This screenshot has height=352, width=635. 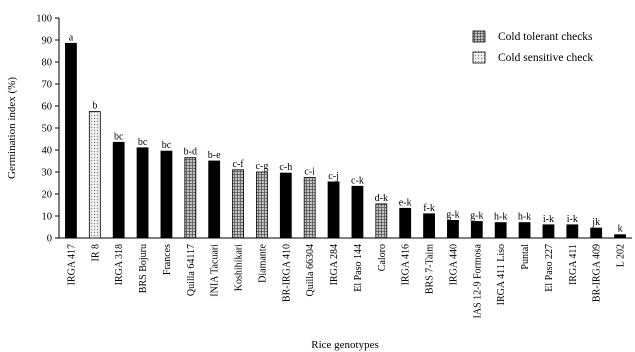 What do you see at coordinates (47, 63) in the screenshot?
I see `y-tick-label: 80` at bounding box center [47, 63].